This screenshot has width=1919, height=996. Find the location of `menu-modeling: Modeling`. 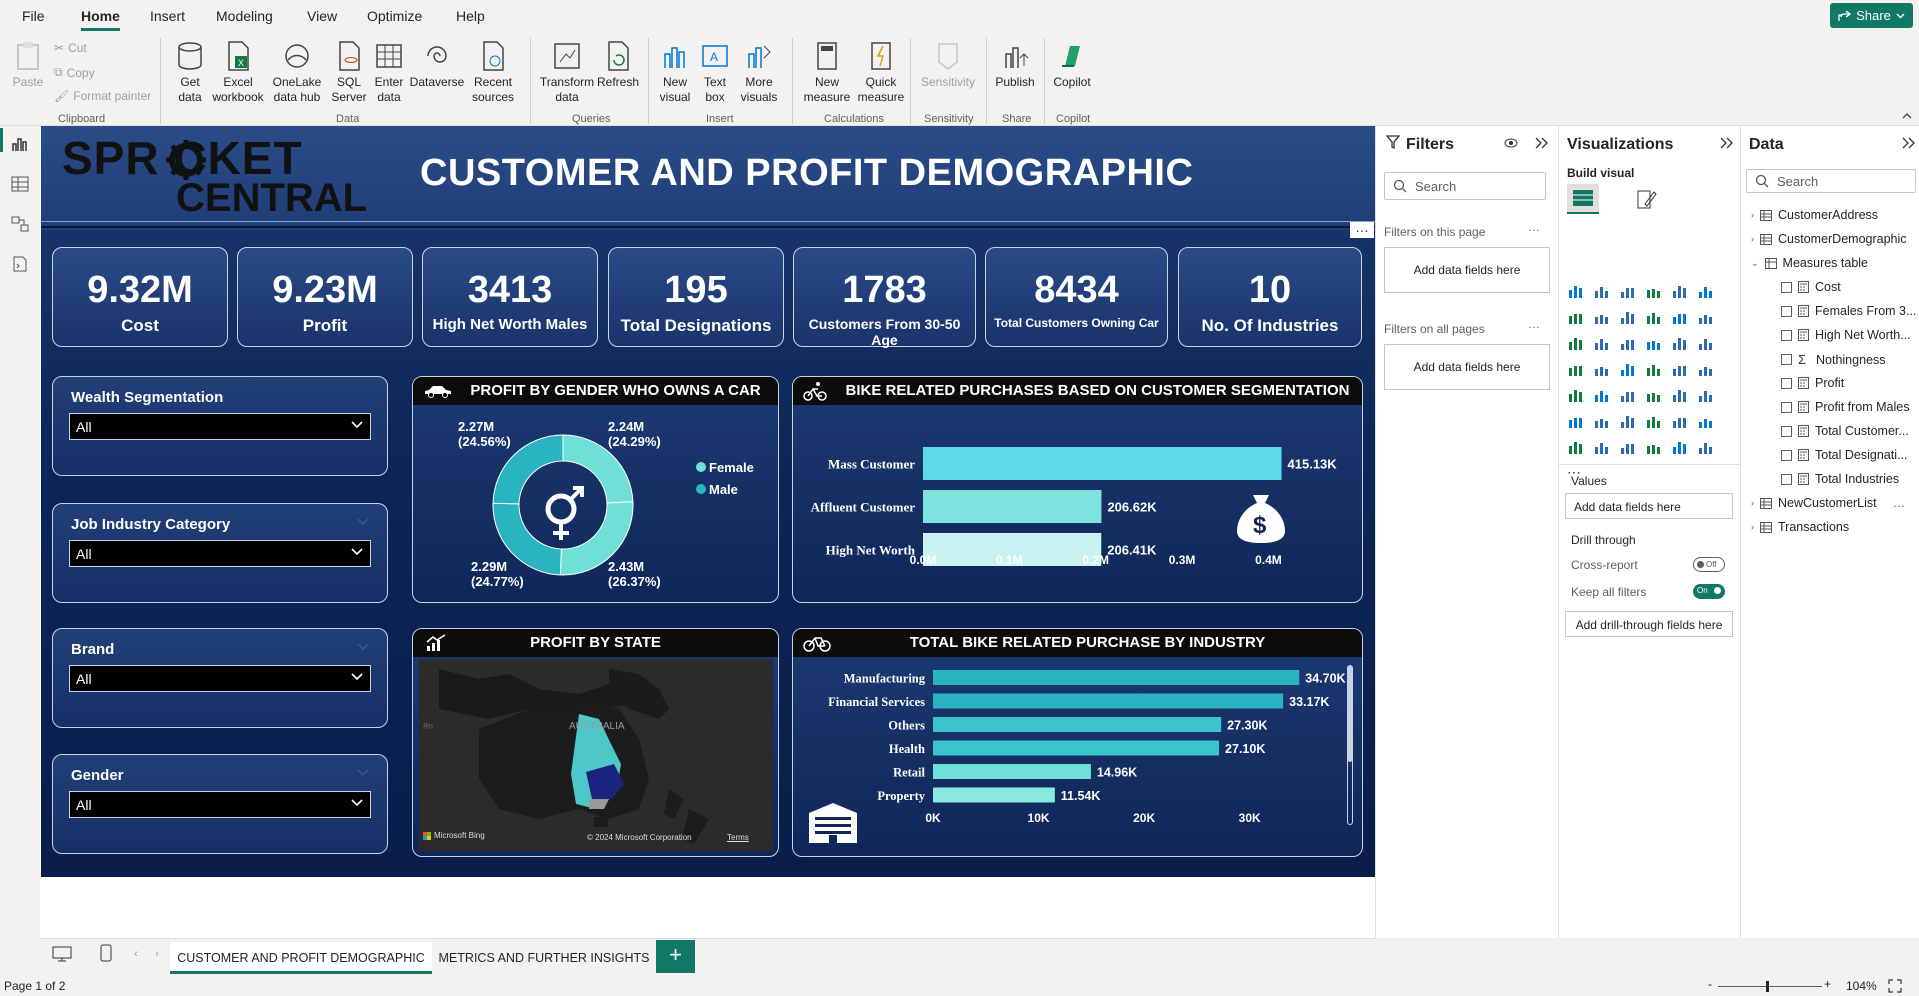

menu-modeling: Modeling is located at coordinates (244, 16).